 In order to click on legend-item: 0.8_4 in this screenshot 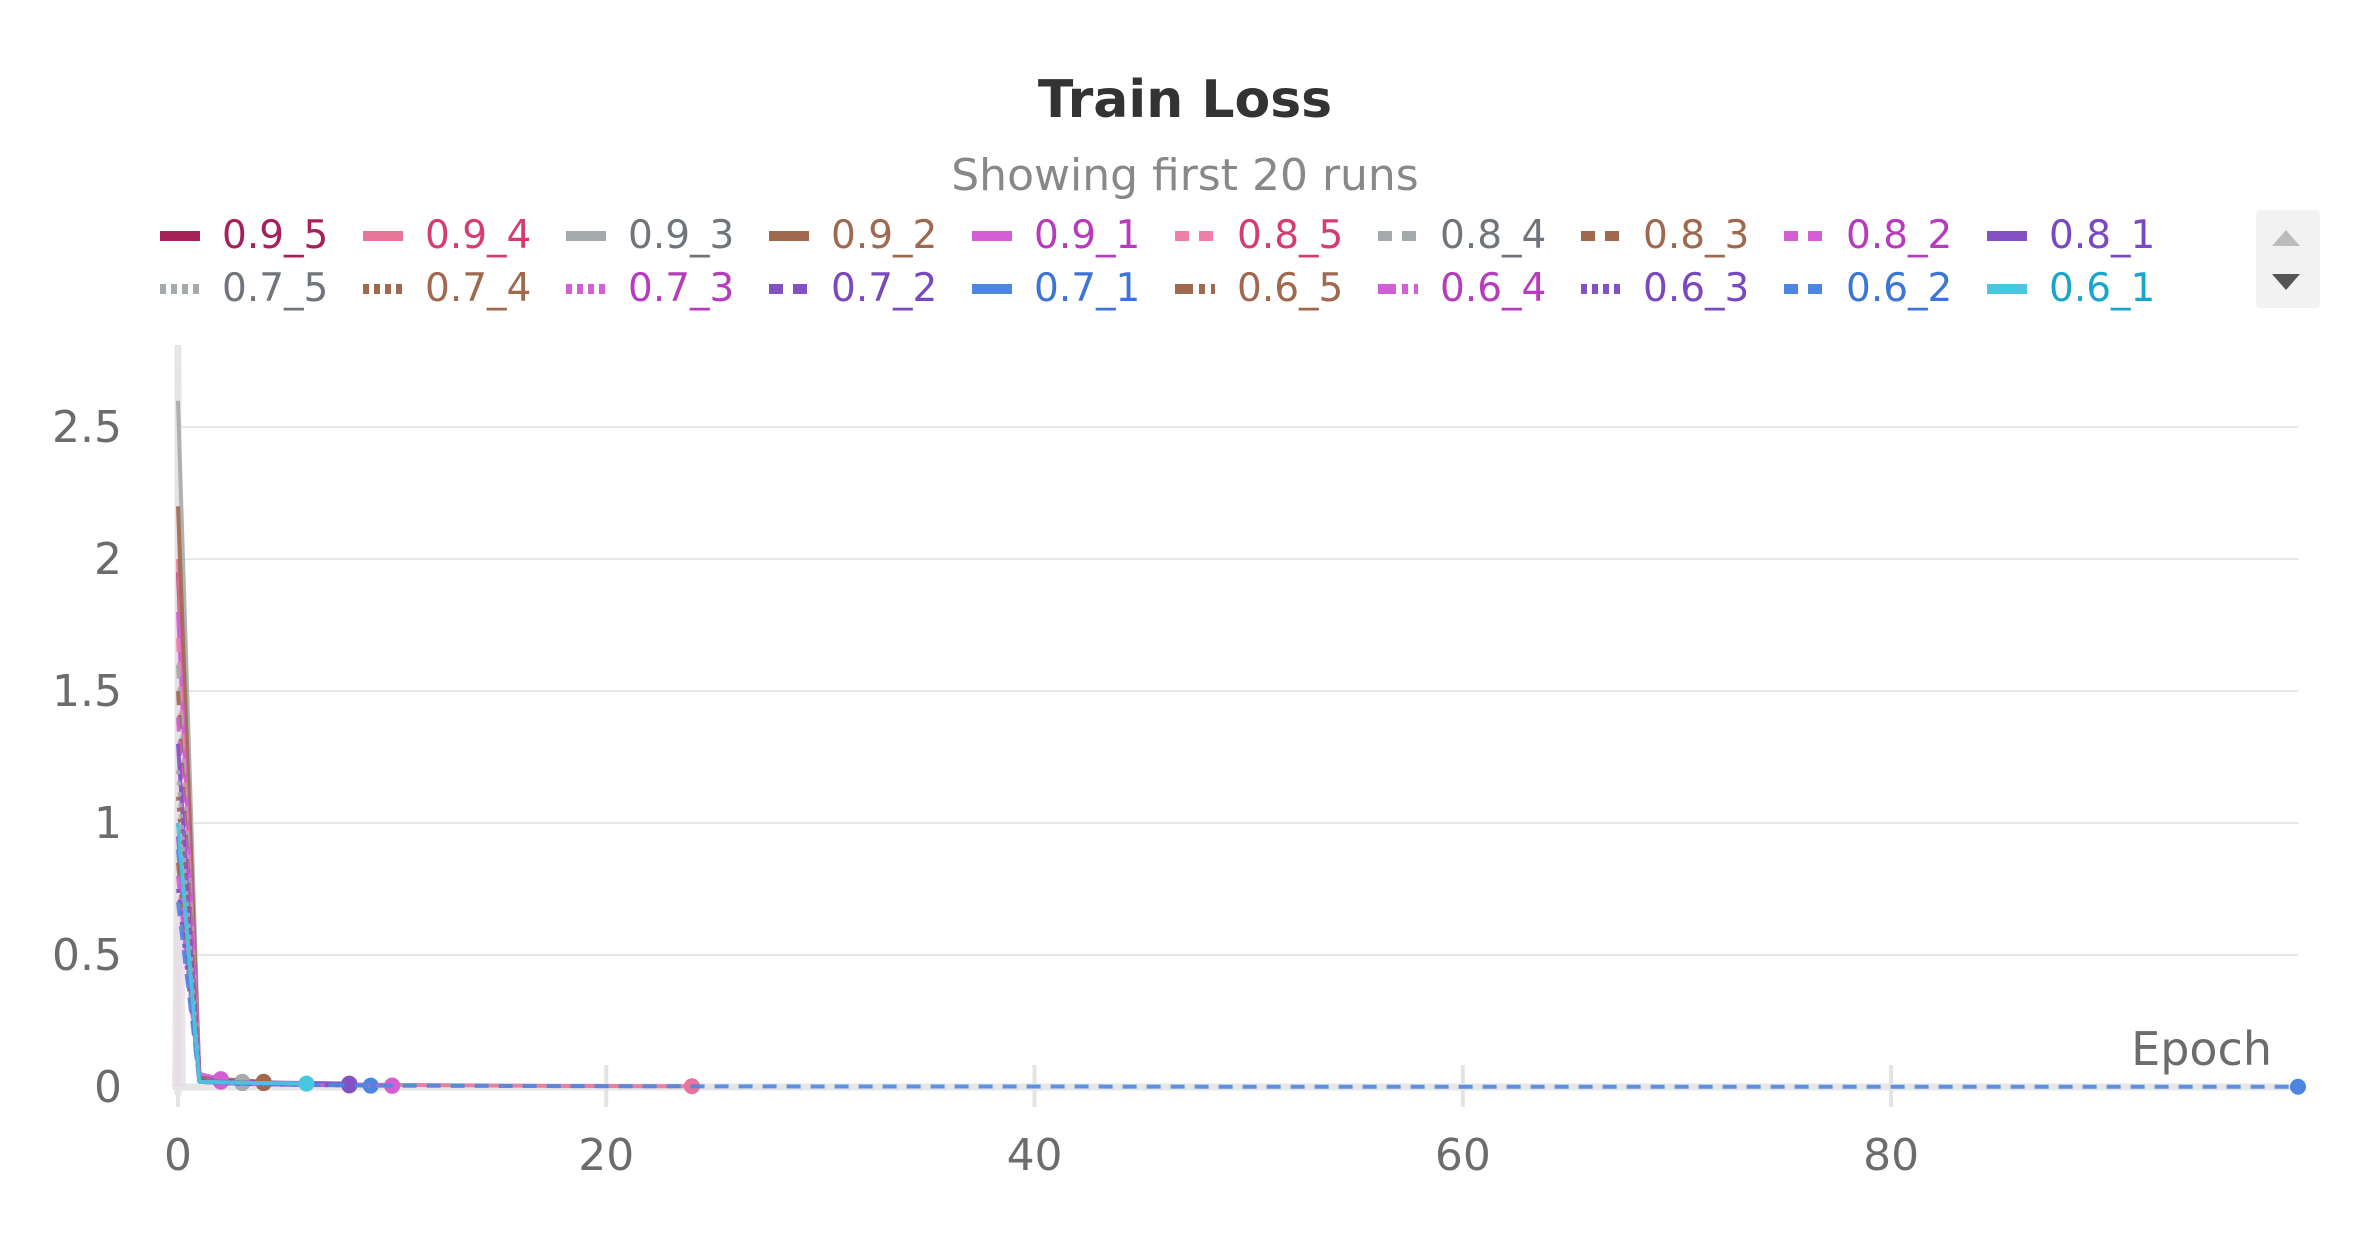, I will do `click(1462, 236)`.